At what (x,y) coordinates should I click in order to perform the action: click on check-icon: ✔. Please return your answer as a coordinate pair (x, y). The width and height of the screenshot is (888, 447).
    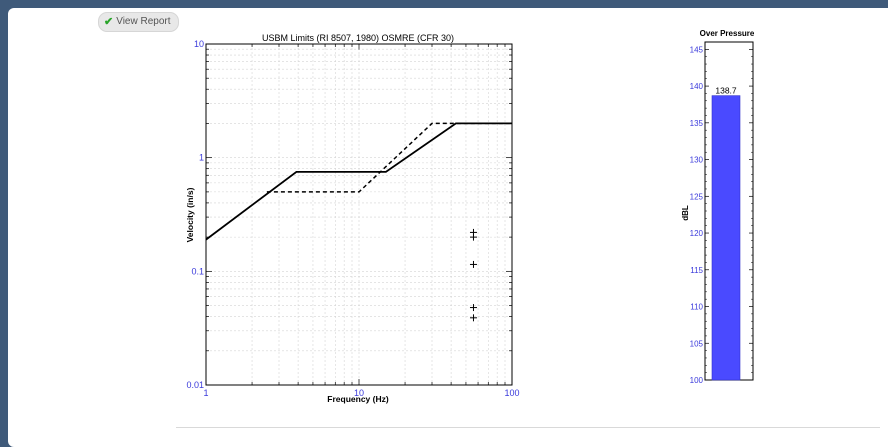
    Looking at the image, I should click on (109, 22).